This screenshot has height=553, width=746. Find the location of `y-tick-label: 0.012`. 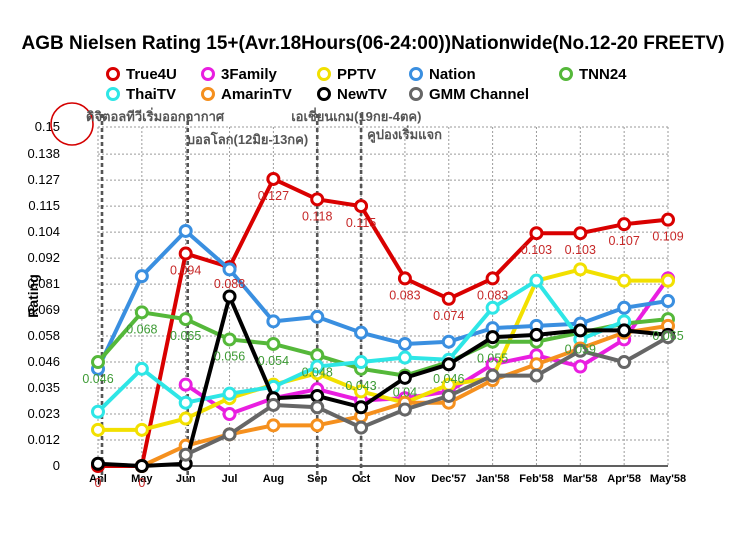

y-tick-label: 0.012 is located at coordinates (43, 439).